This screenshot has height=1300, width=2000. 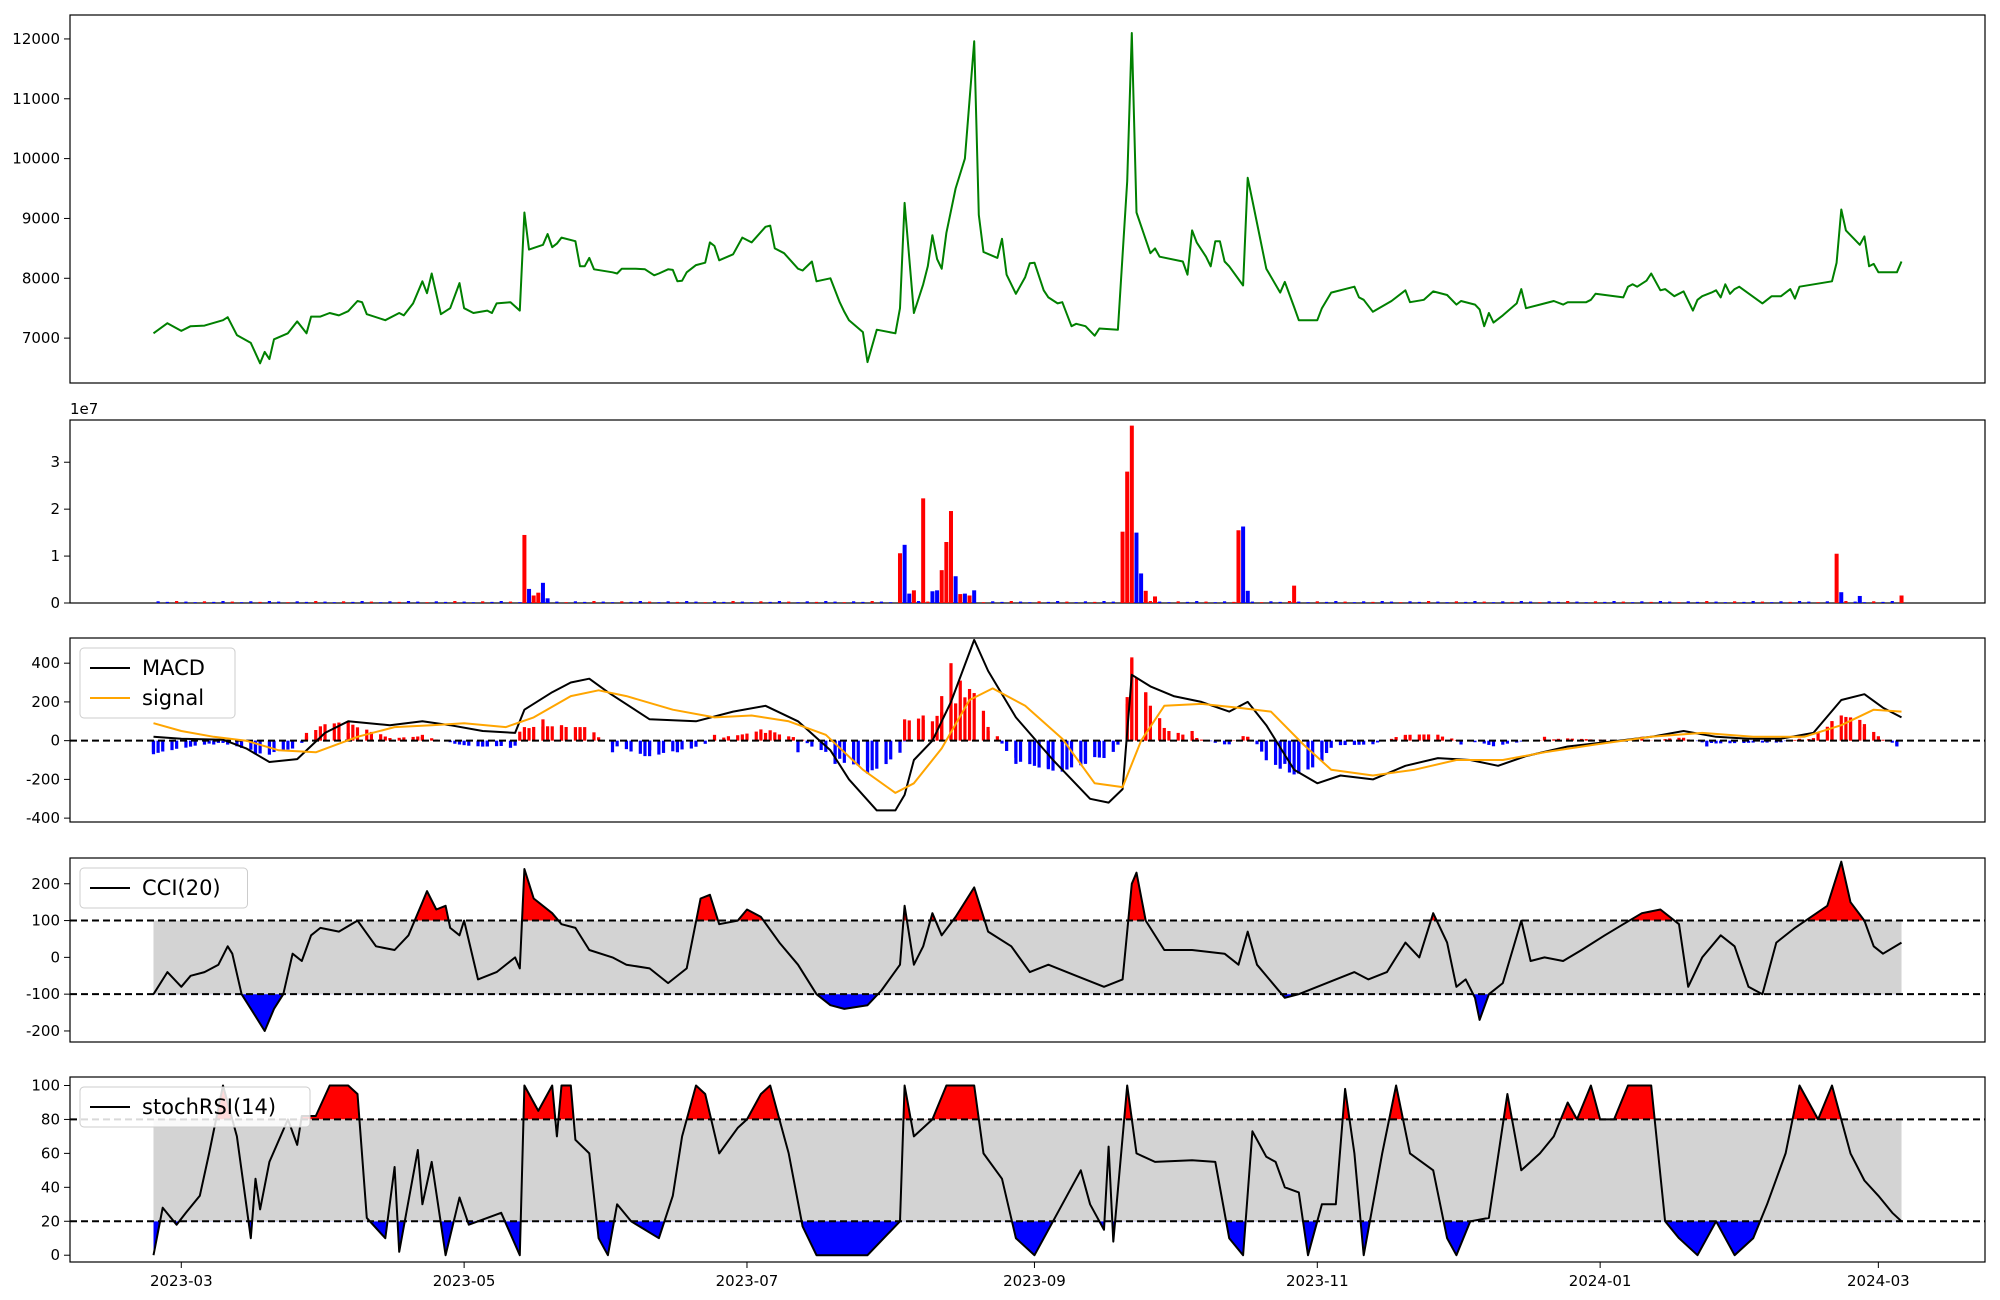 I want to click on price-ytick-label: 8000, so click(x=41, y=278).